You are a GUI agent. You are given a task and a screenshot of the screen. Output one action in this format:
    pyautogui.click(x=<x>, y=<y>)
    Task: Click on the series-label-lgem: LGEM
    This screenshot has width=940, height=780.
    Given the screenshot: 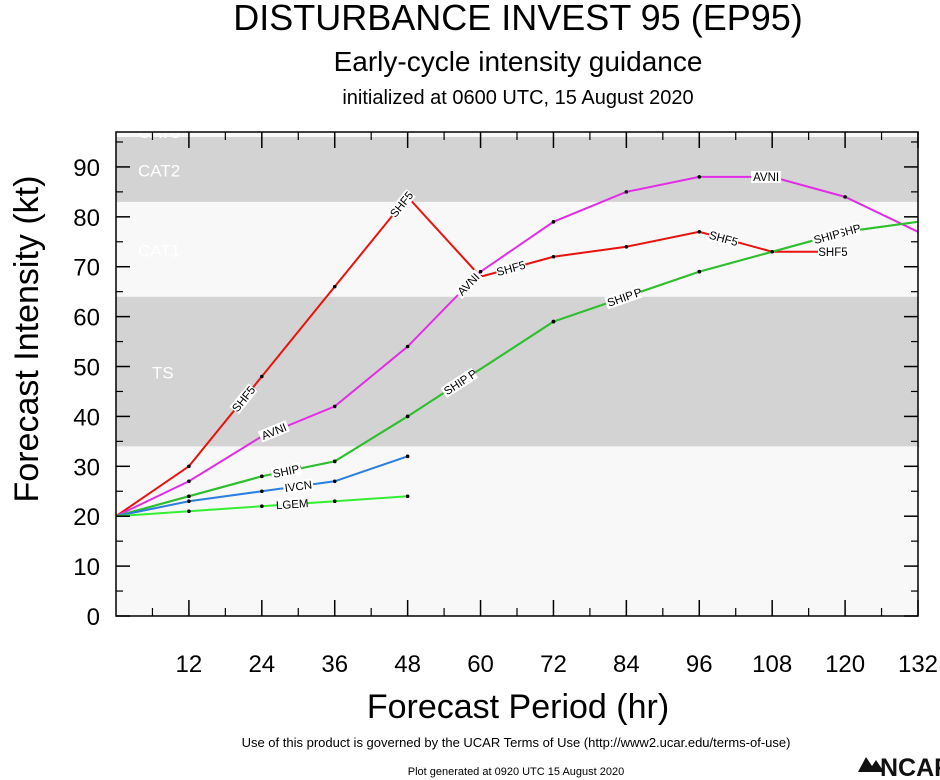 What is the action you would take?
    pyautogui.click(x=292, y=505)
    